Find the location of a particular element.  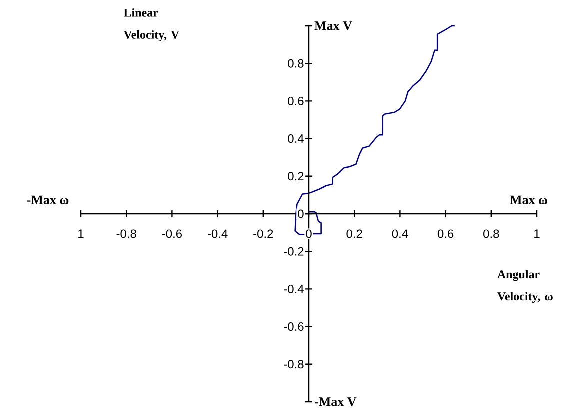

y-tick-label: 0.4 is located at coordinates (296, 139).